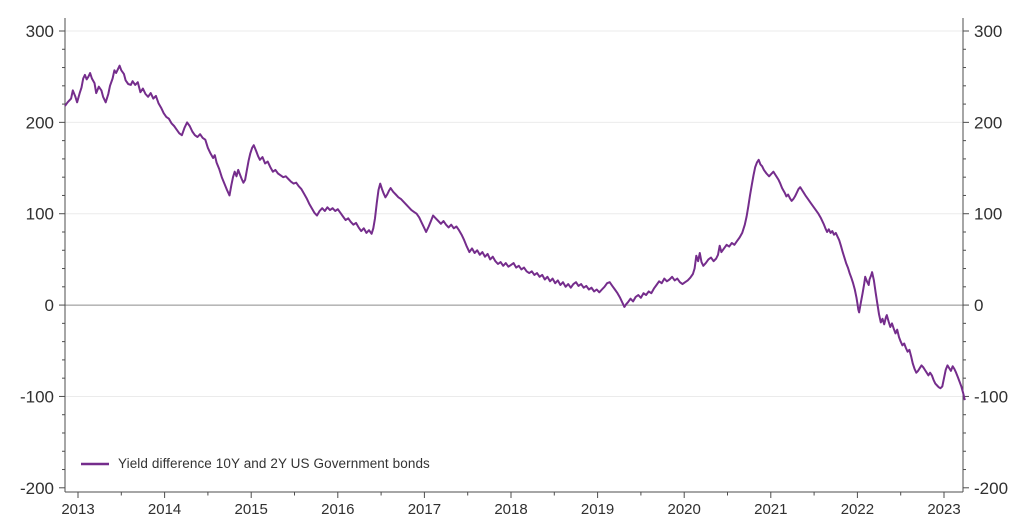 Image resolution: width=1024 pixels, height=520 pixels. Describe the element at coordinates (978, 305) in the screenshot. I see `y-axis-label-right: 0` at that location.